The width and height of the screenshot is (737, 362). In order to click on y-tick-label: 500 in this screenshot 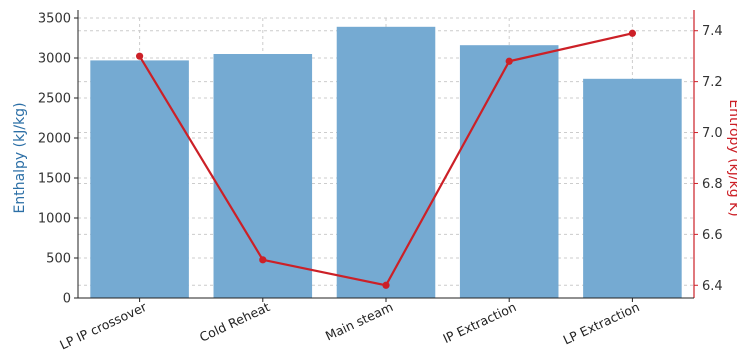, I will do `click(58, 259)`.